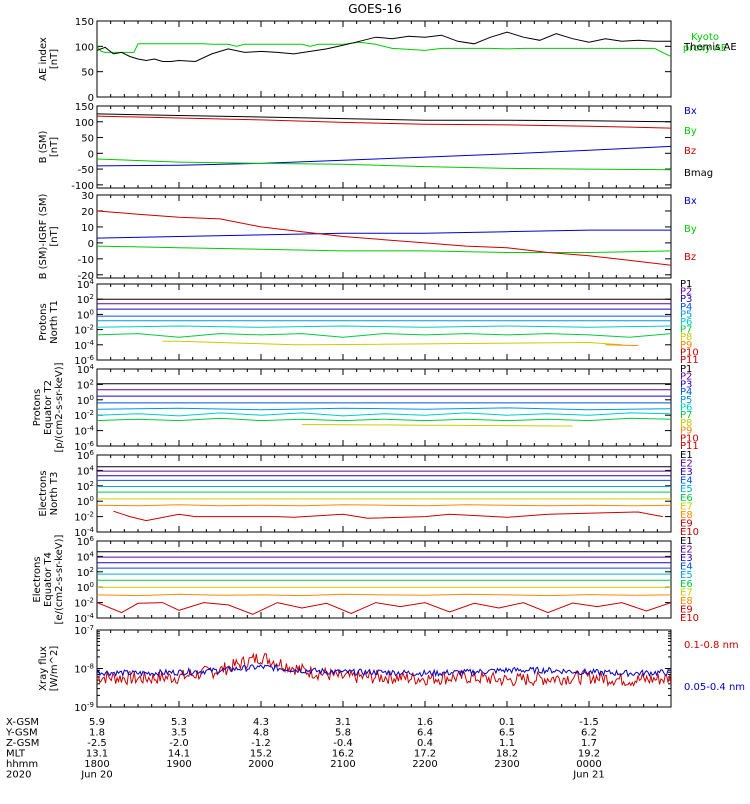  What do you see at coordinates (97, 754) in the screenshot?
I see `x-axis-row-value: 13.1` at bounding box center [97, 754].